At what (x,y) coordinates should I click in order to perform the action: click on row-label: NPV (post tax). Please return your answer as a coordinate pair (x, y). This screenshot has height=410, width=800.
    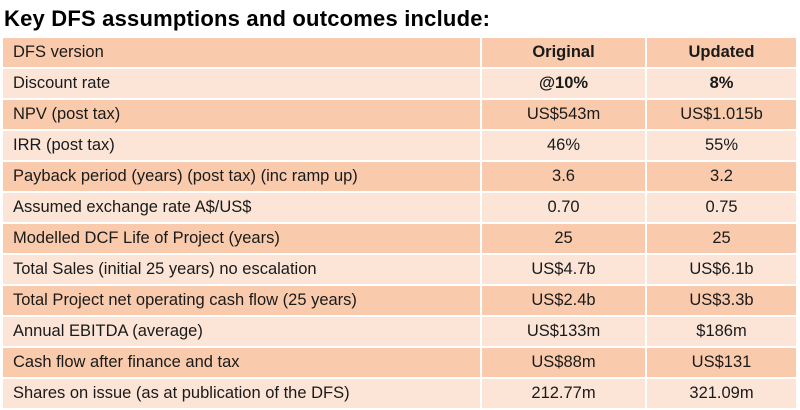
    Looking at the image, I should click on (242, 115).